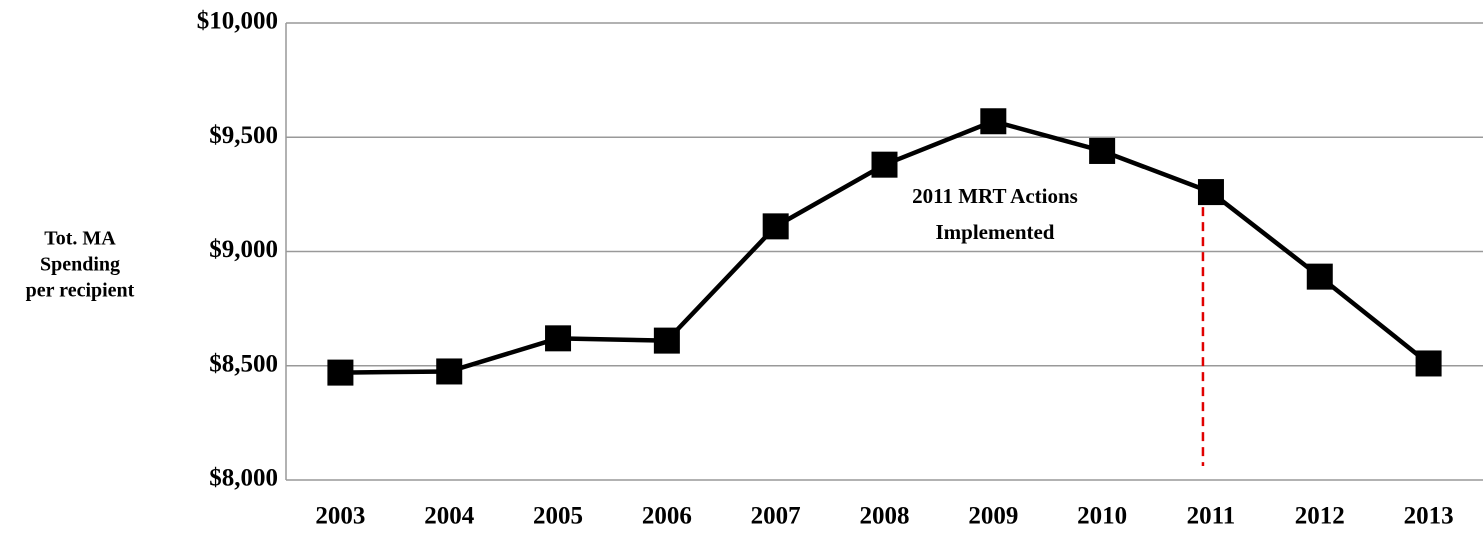 The height and width of the screenshot is (533, 1483). I want to click on y-tick-label: $8,500, so click(243, 363).